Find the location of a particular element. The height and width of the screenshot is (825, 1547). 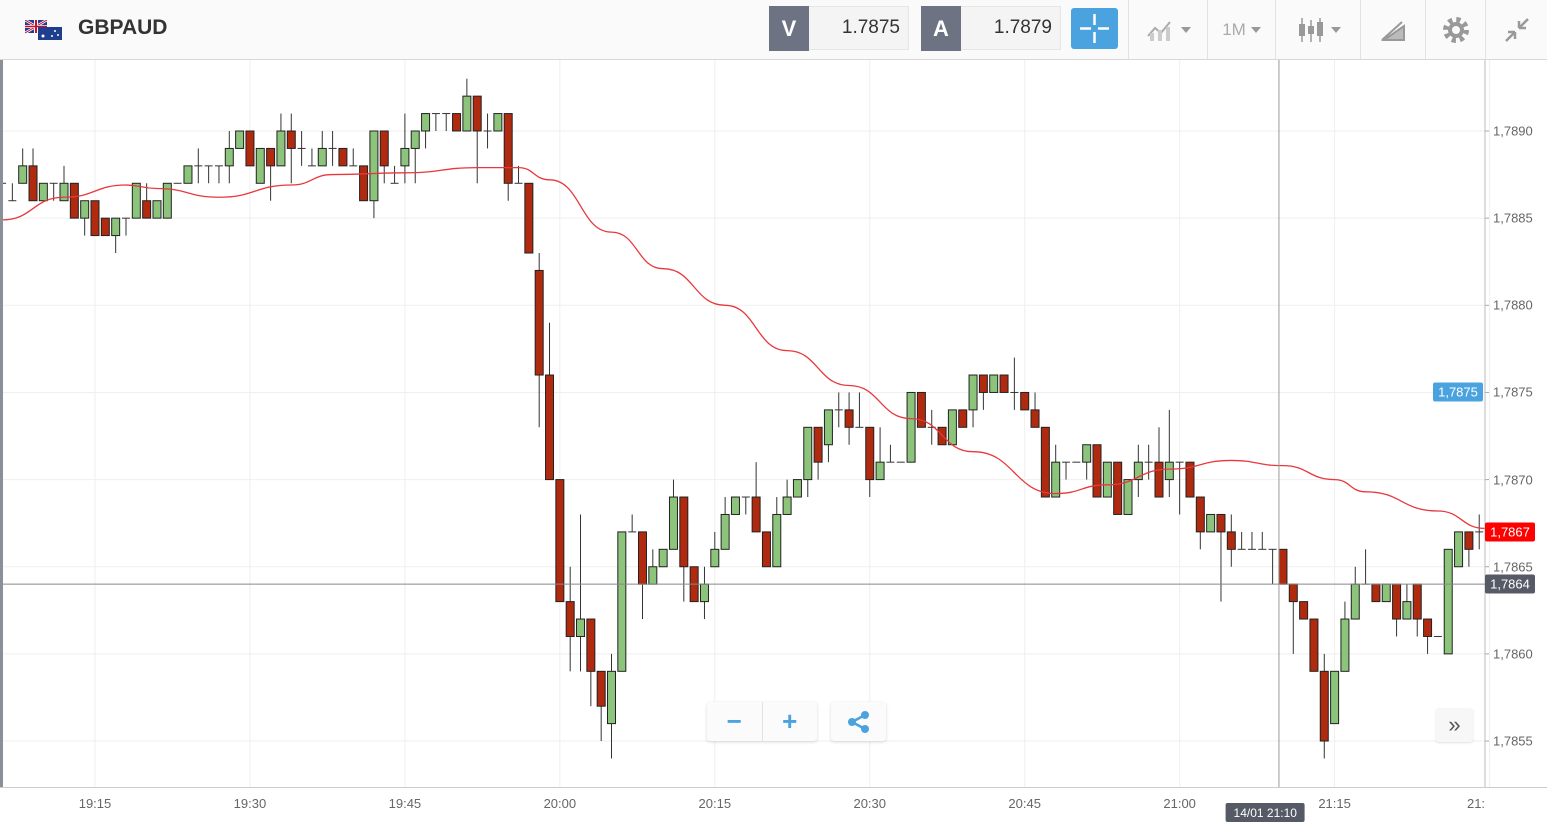

scroll-to-end-button: » is located at coordinates (1454, 725).